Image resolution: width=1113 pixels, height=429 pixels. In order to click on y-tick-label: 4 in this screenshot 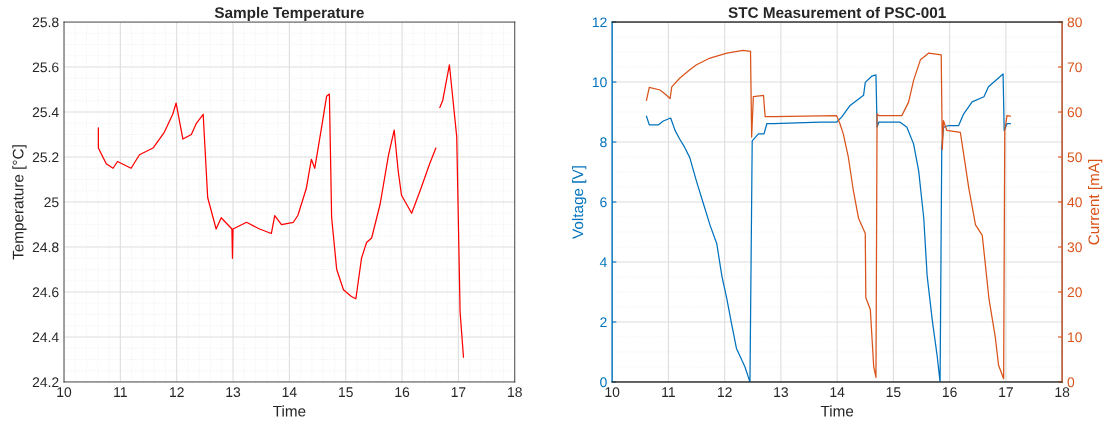, I will do `click(603, 262)`.